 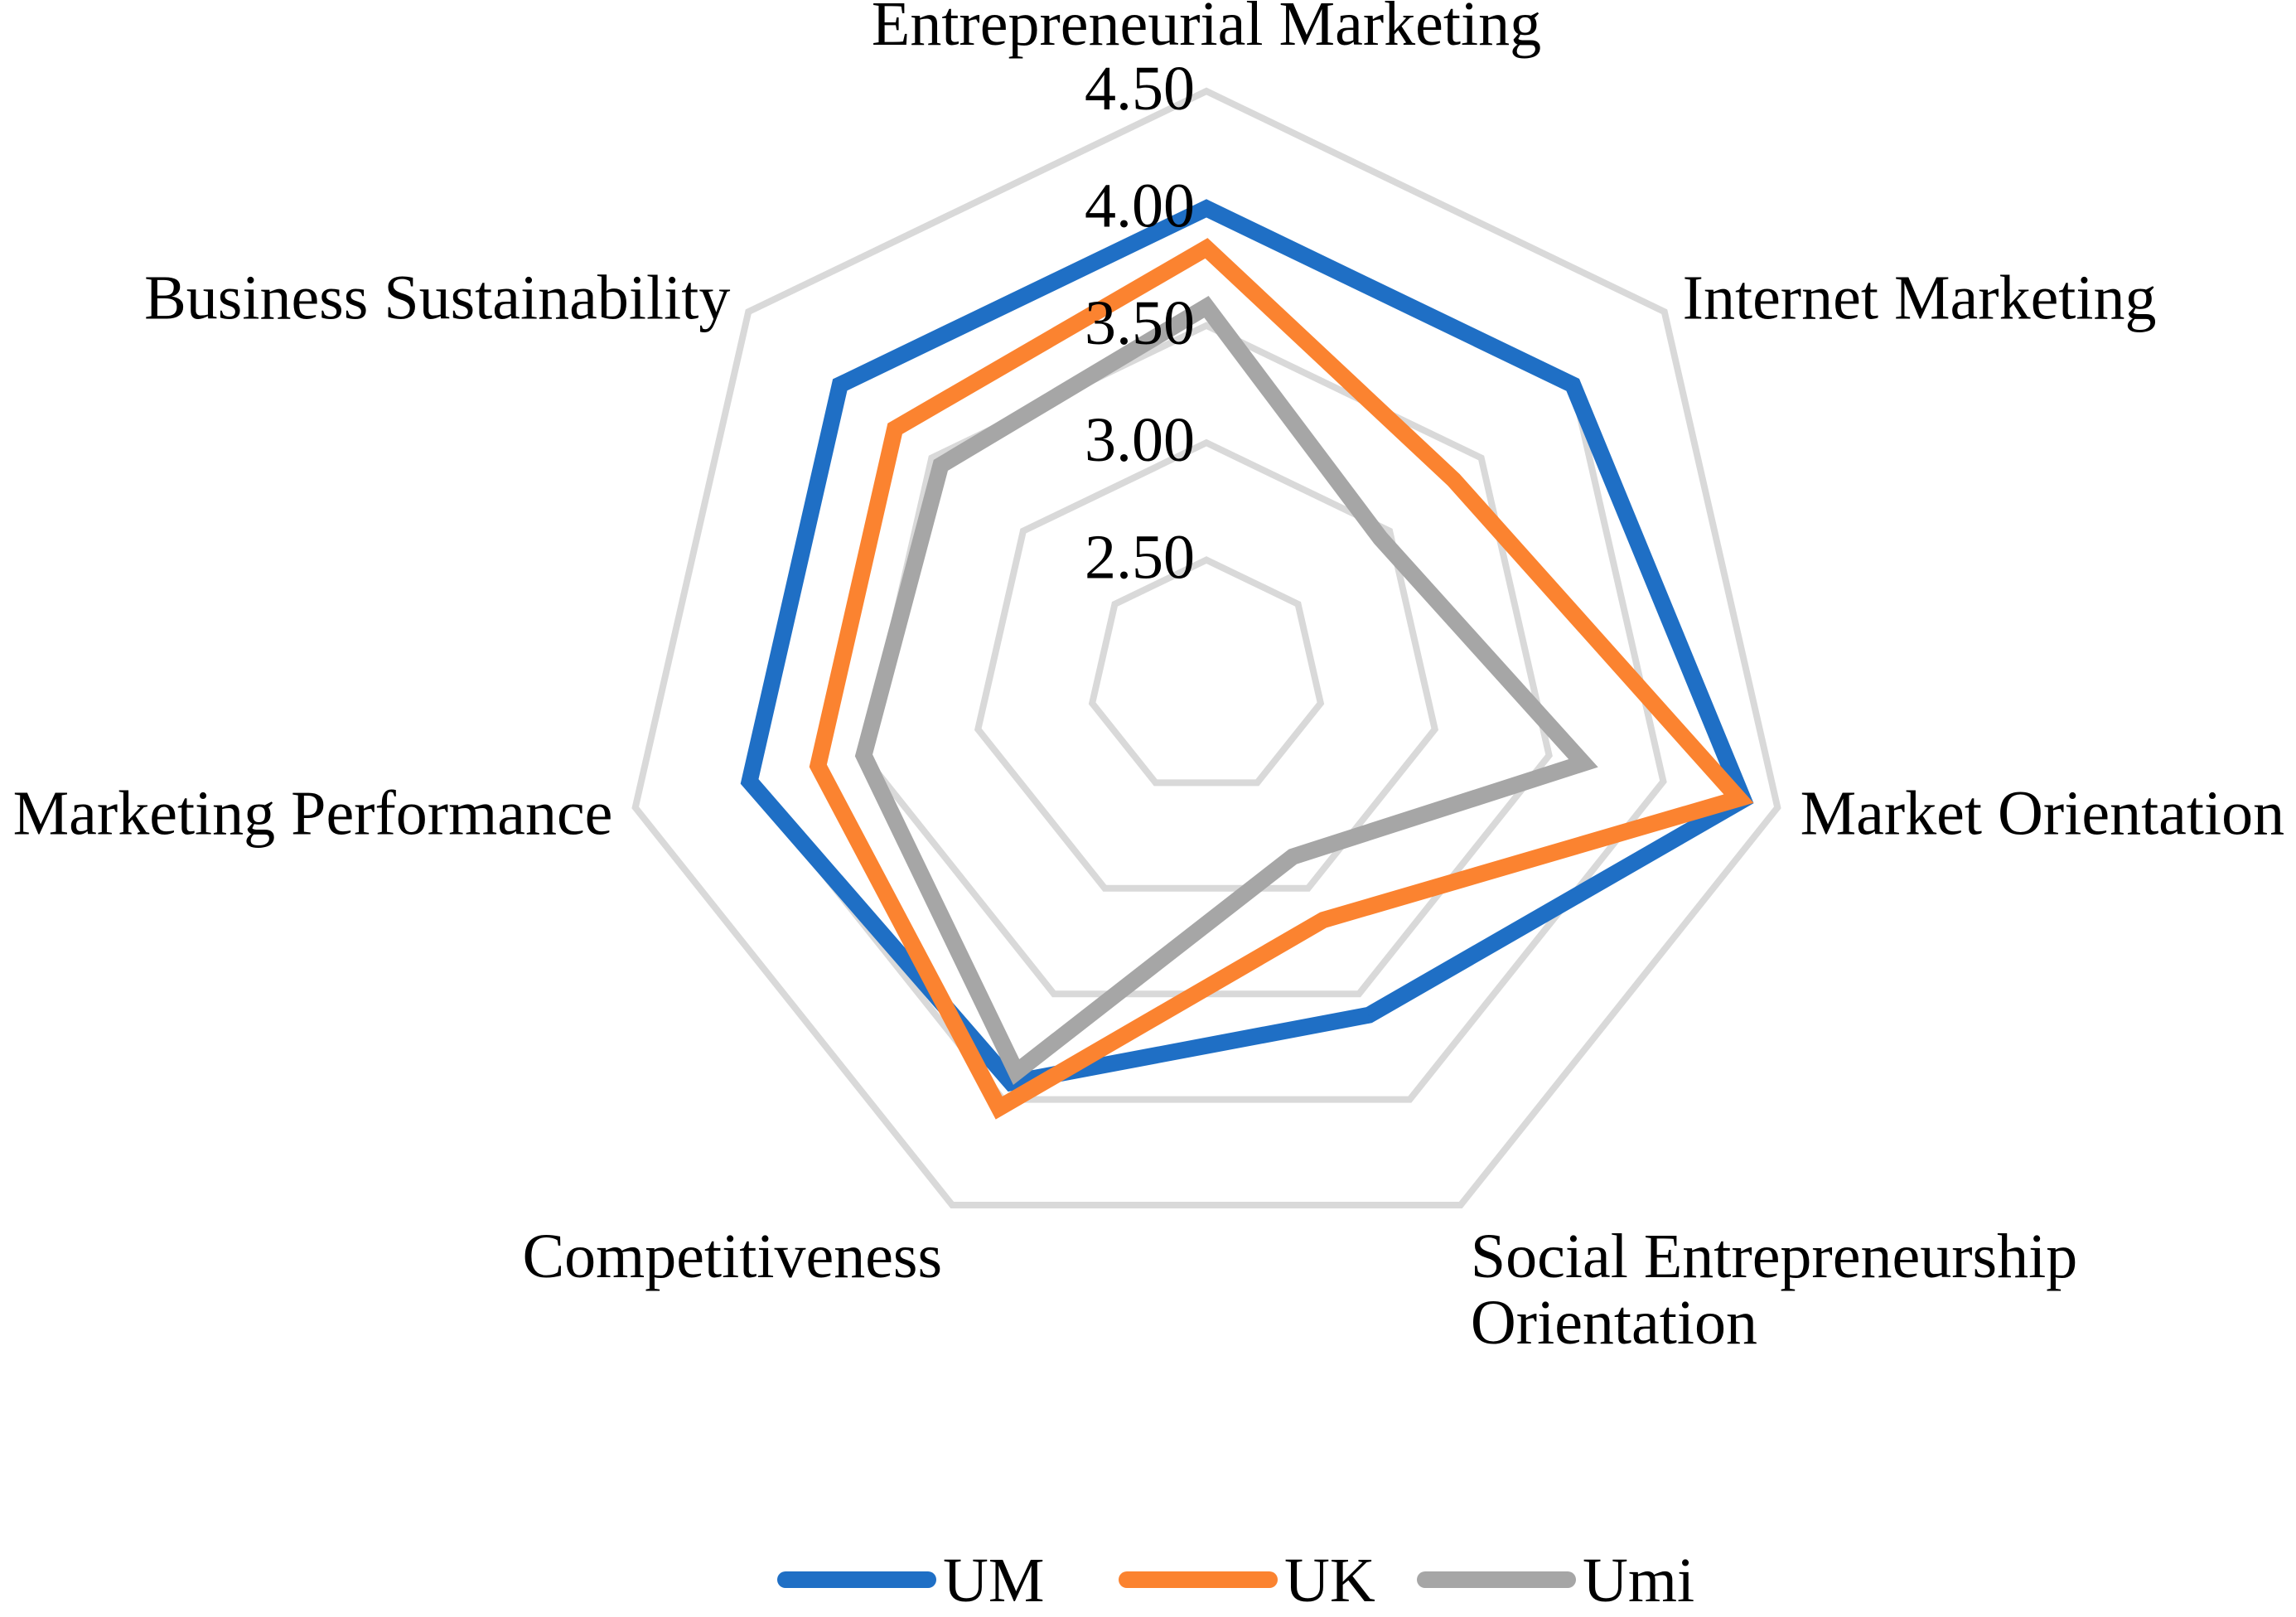 I want to click on legend: UM UK Umi, so click(x=1235, y=1580).